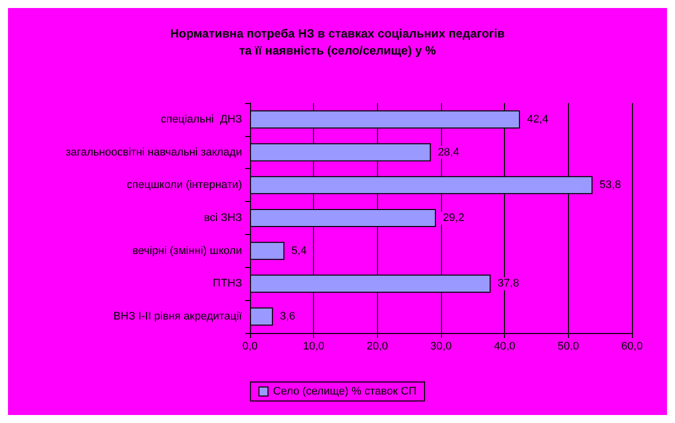  What do you see at coordinates (449, 152) in the screenshot?
I see `data-label: 28,4` at bounding box center [449, 152].